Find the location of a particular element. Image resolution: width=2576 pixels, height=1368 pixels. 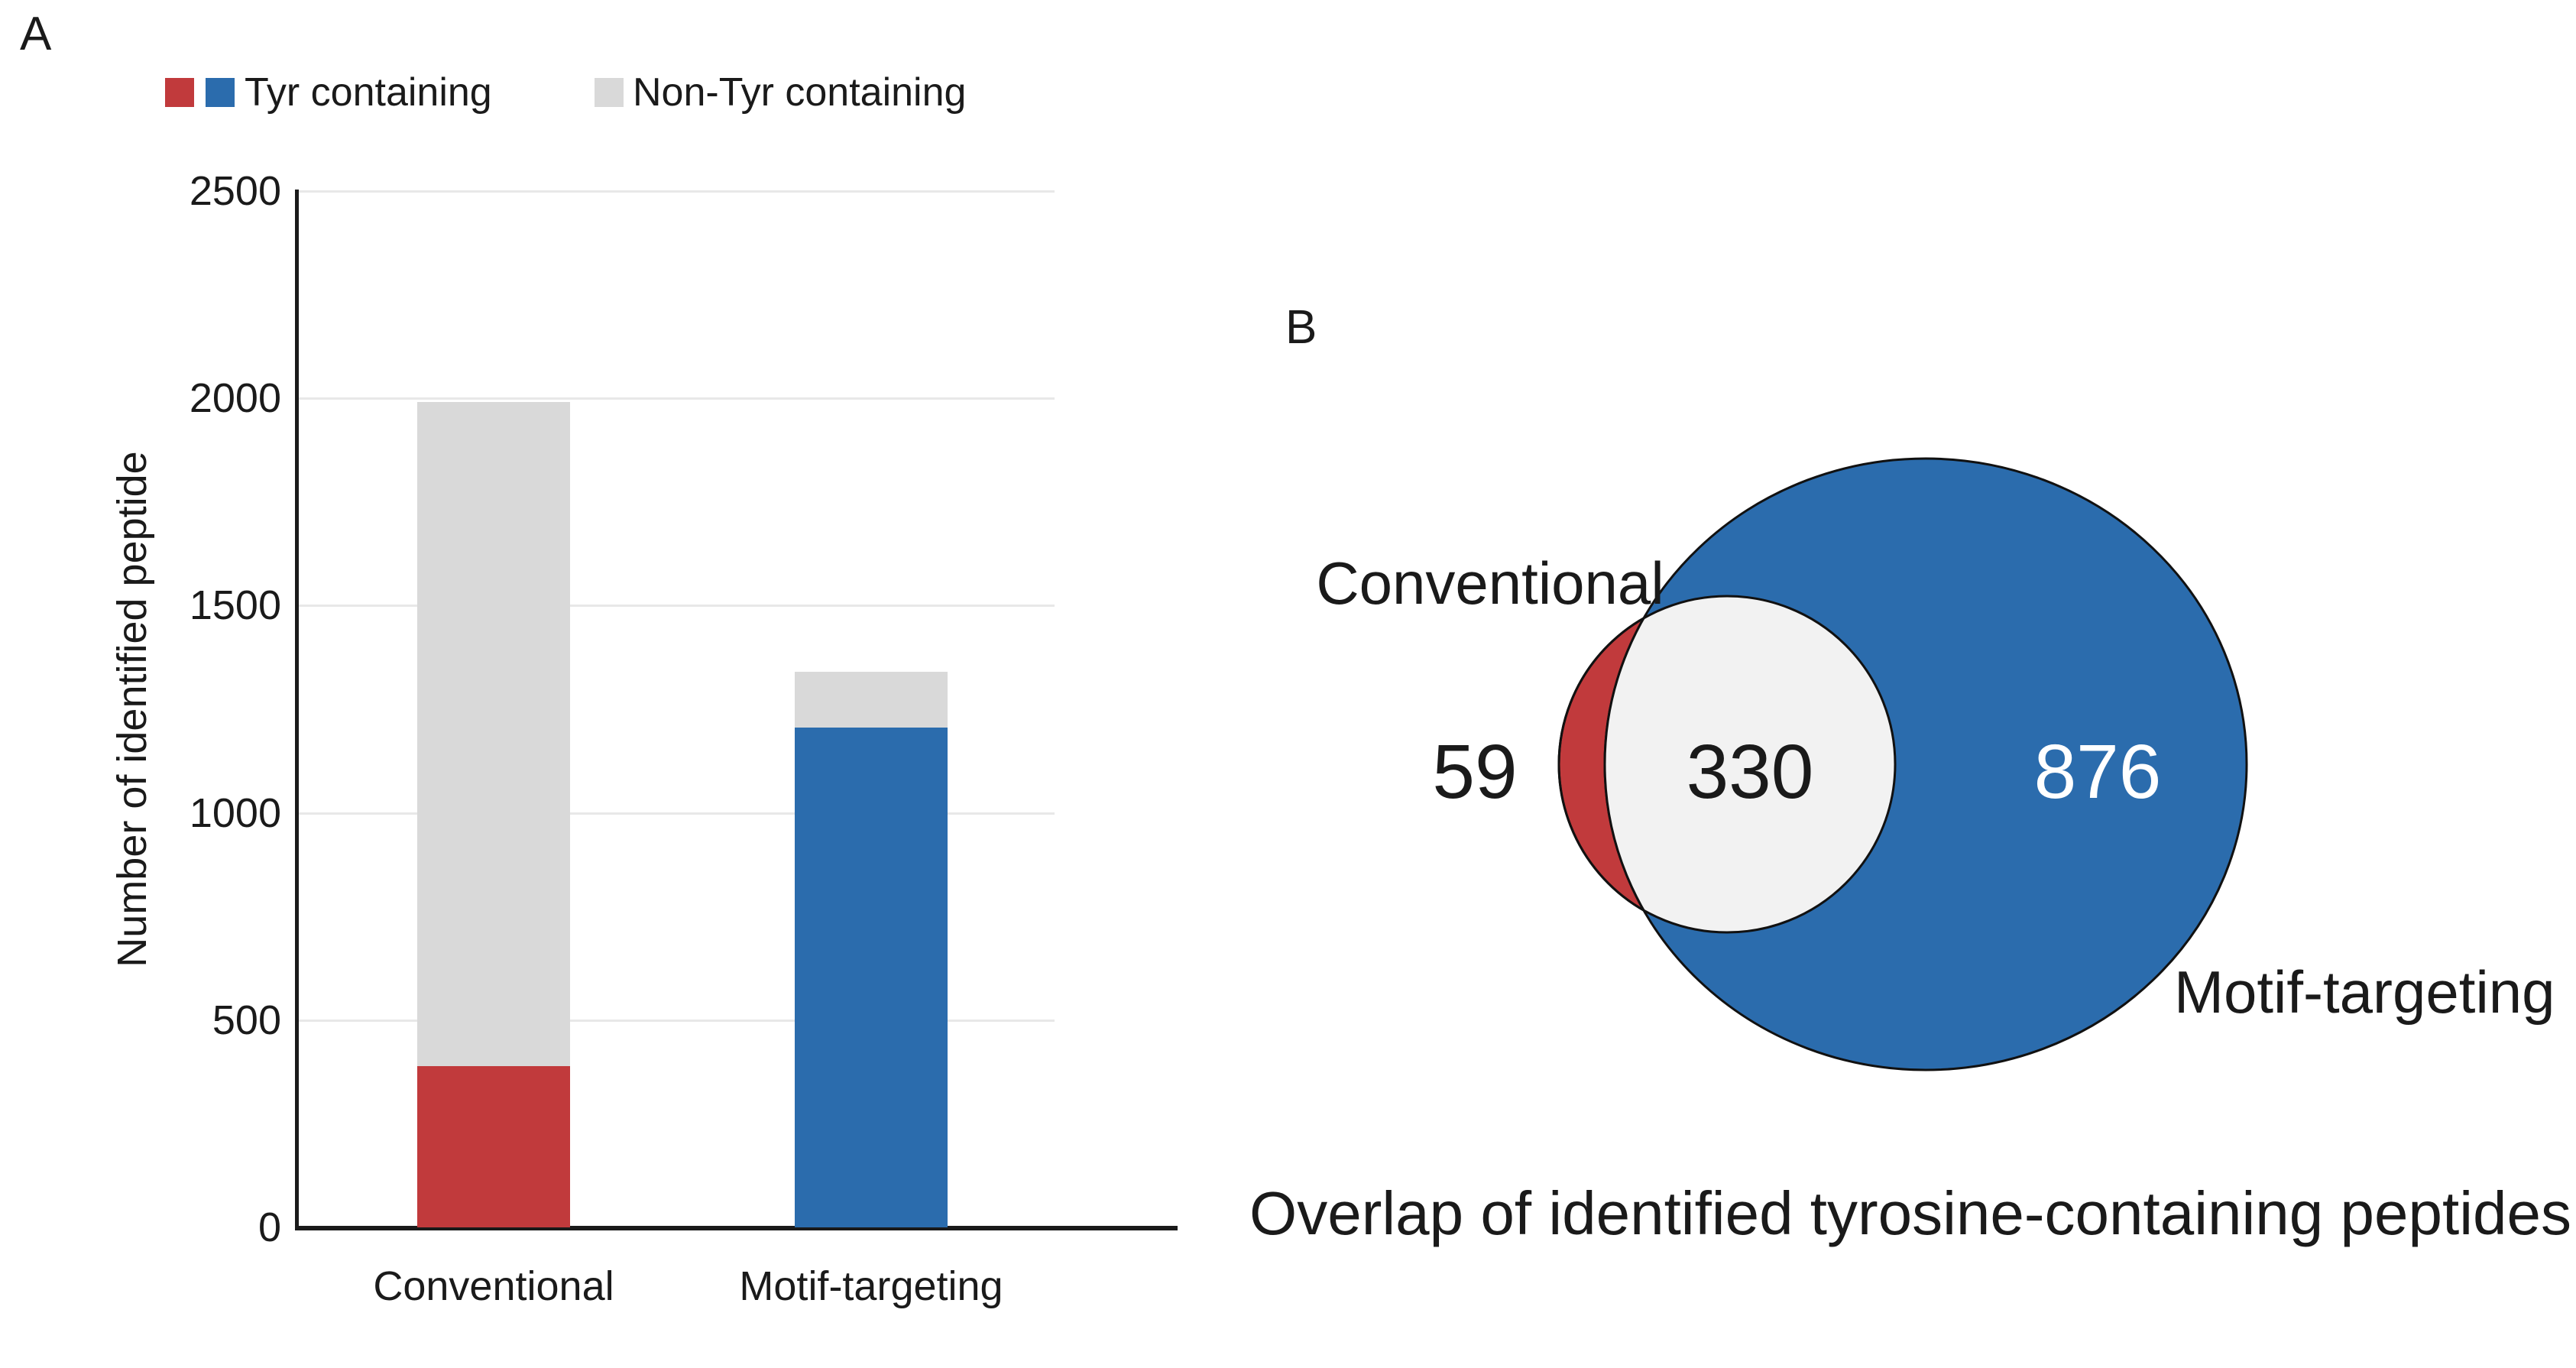

y-tick-label-1000: 1000 is located at coordinates (235, 812).